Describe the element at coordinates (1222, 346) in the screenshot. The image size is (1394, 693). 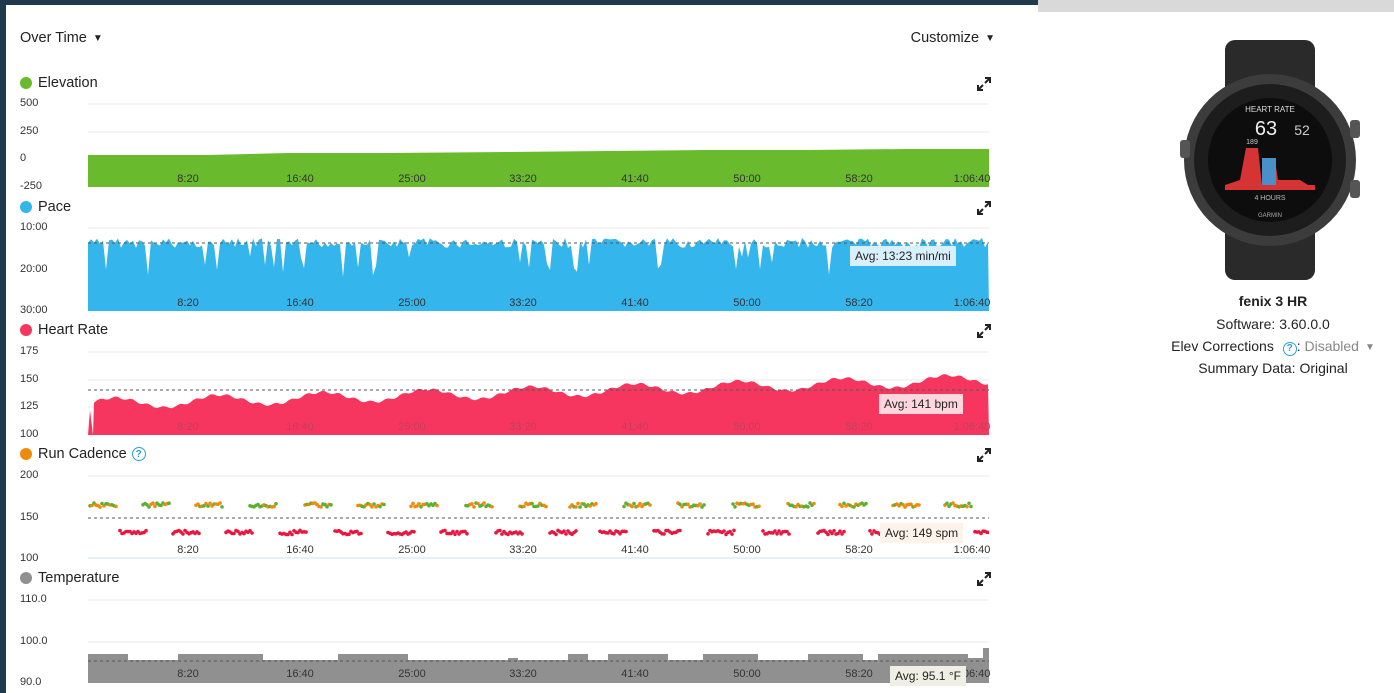
I see `elev-corrections-label: Elev Corrections` at that location.